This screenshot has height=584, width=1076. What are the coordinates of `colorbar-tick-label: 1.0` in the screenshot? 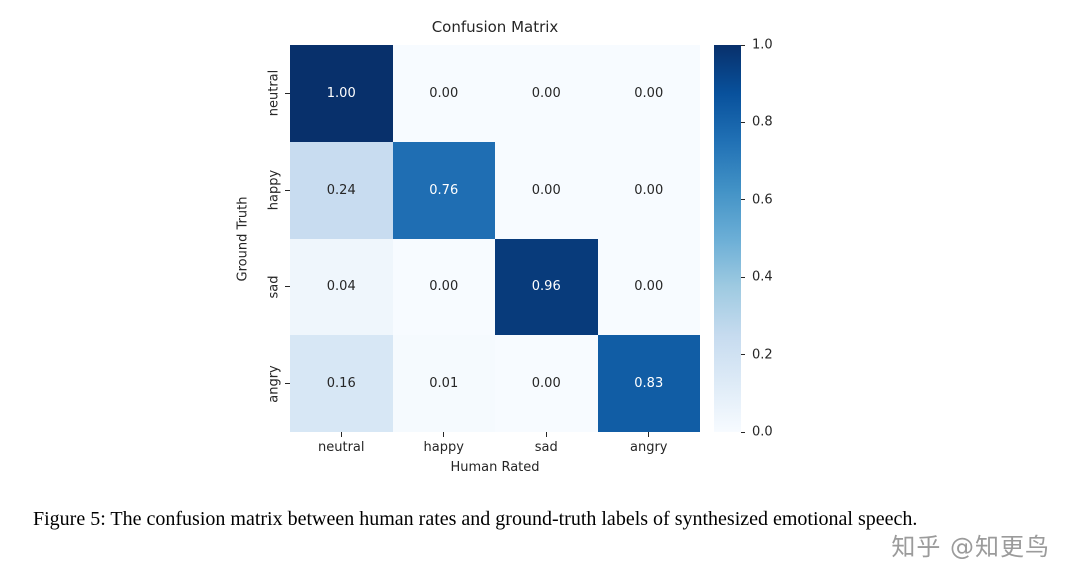 It's located at (762, 45).